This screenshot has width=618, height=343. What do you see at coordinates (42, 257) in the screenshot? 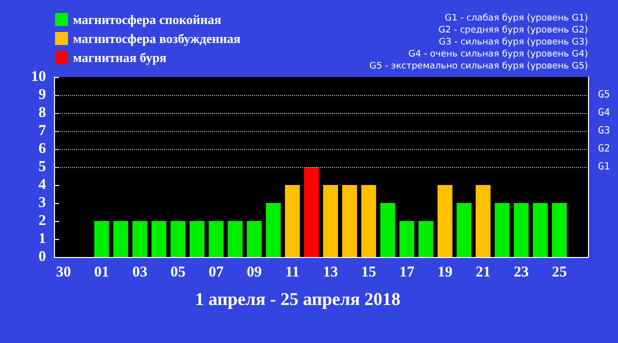
I see `y-tick-label: 0` at bounding box center [42, 257].